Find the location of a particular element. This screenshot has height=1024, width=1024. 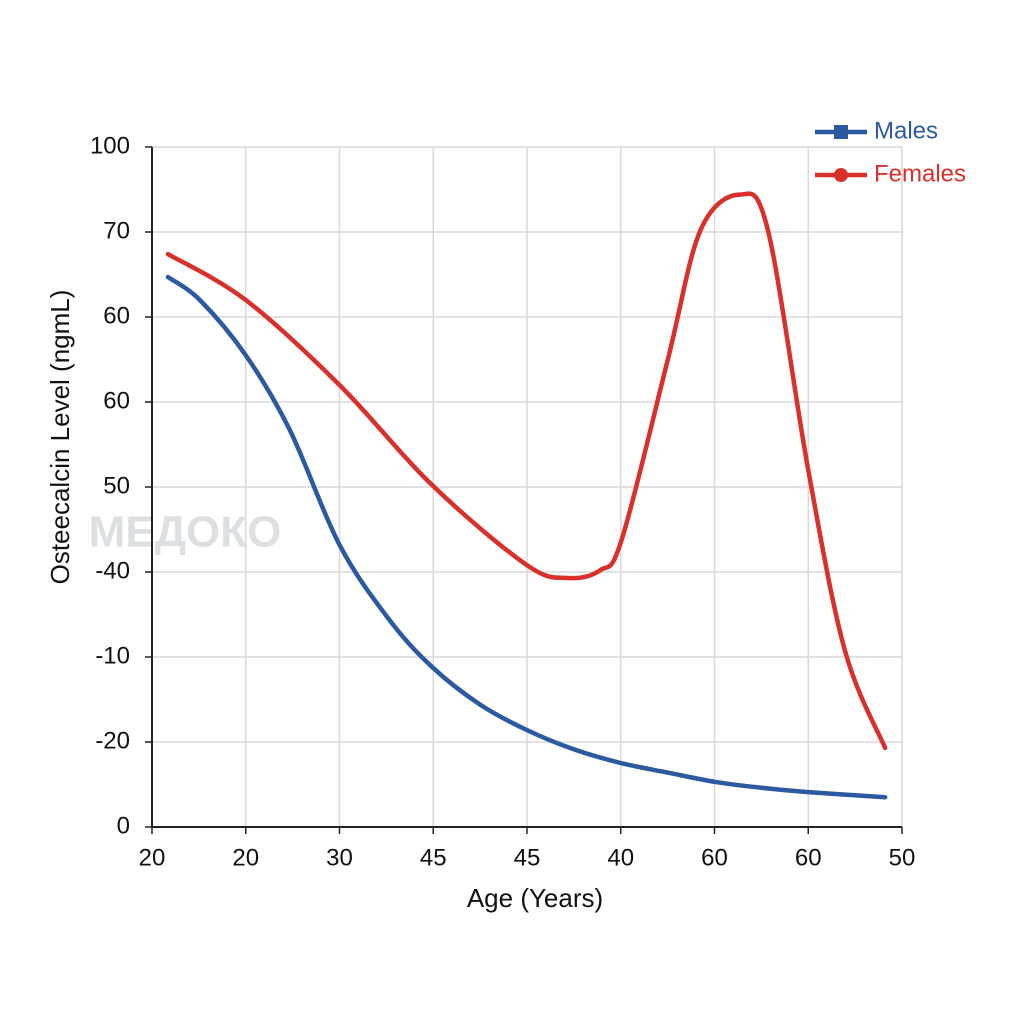

x-axis-label: Age (Years) is located at coordinates (535, 898).